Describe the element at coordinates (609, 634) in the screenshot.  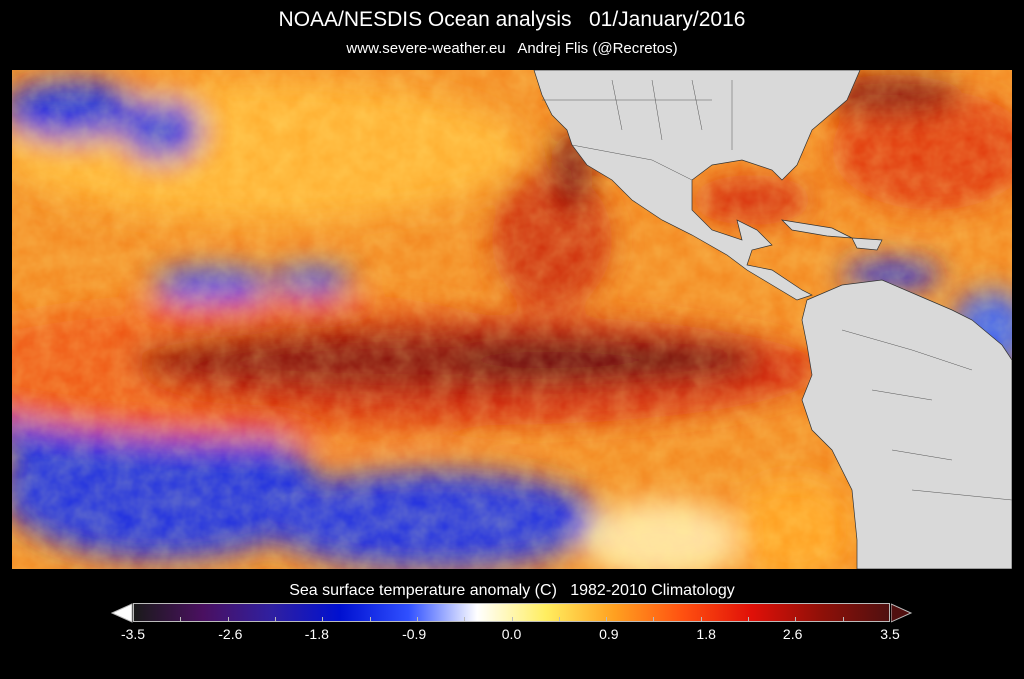
I see `colorbar-tick-label: 0.9` at that location.